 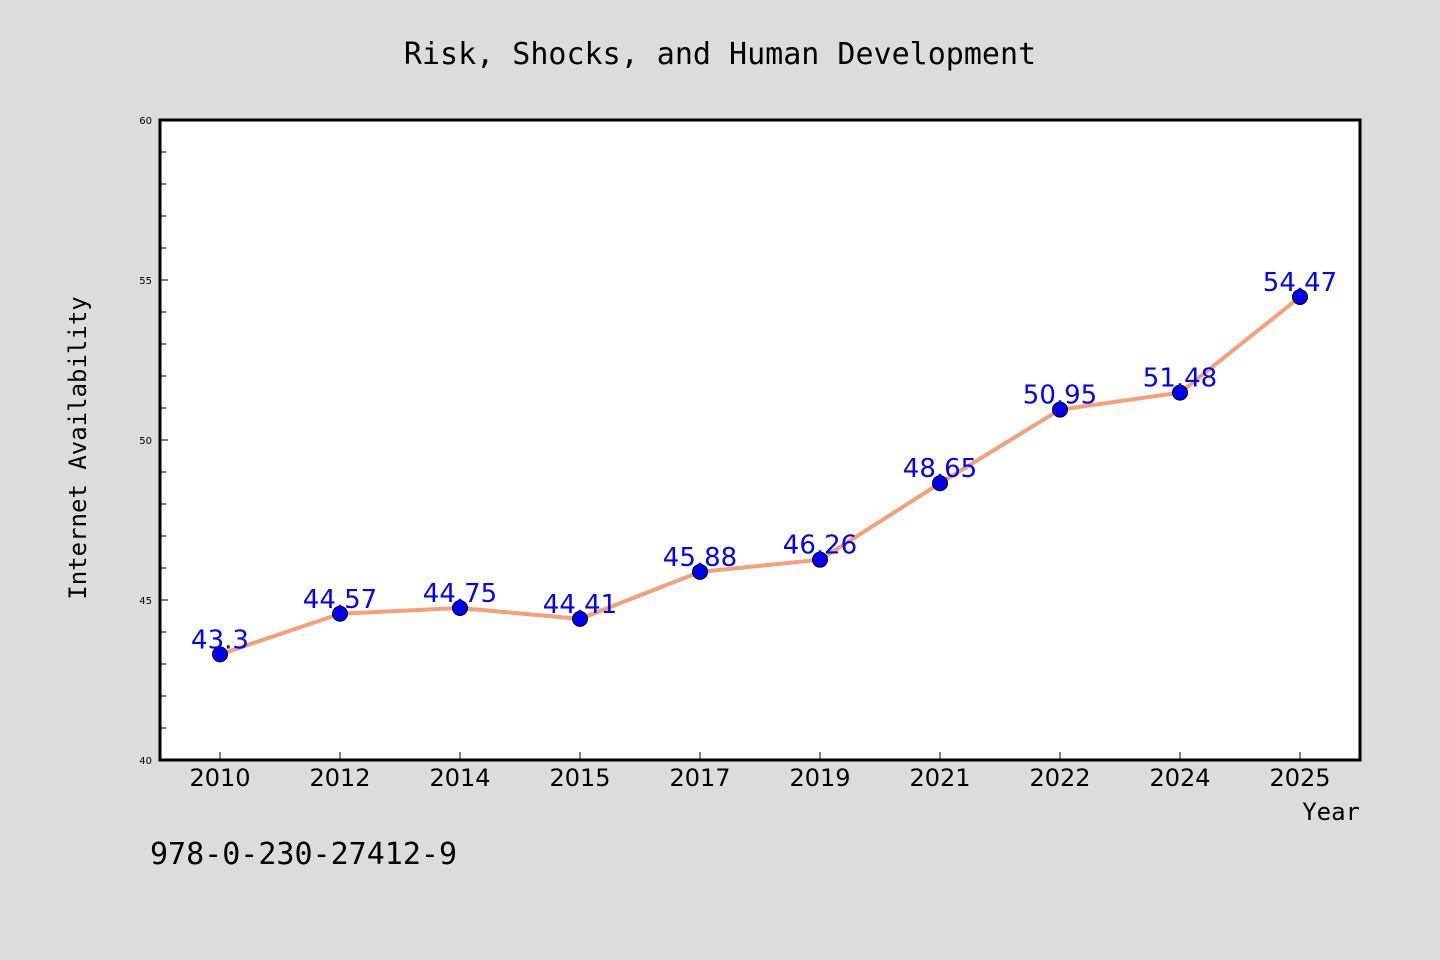 What do you see at coordinates (145, 601) in the screenshot?
I see `y-tick-label: 45` at bounding box center [145, 601].